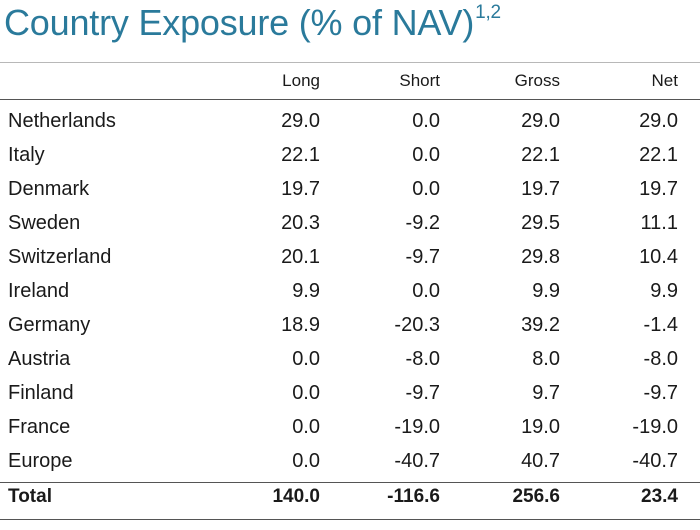 This screenshot has height=530, width=700. What do you see at coordinates (546, 291) in the screenshot?
I see `cell-gross: 9.9` at bounding box center [546, 291].